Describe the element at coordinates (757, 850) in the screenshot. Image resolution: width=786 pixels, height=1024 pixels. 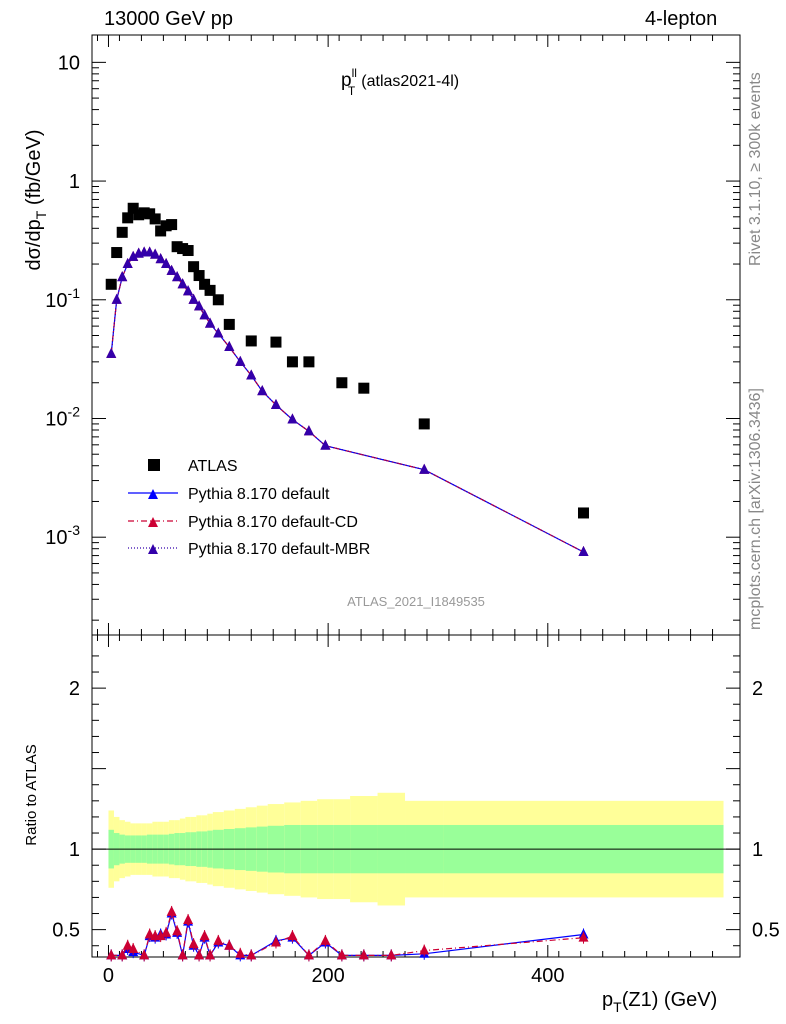
I see `ratio-y-tick-label-right: 1` at that location.